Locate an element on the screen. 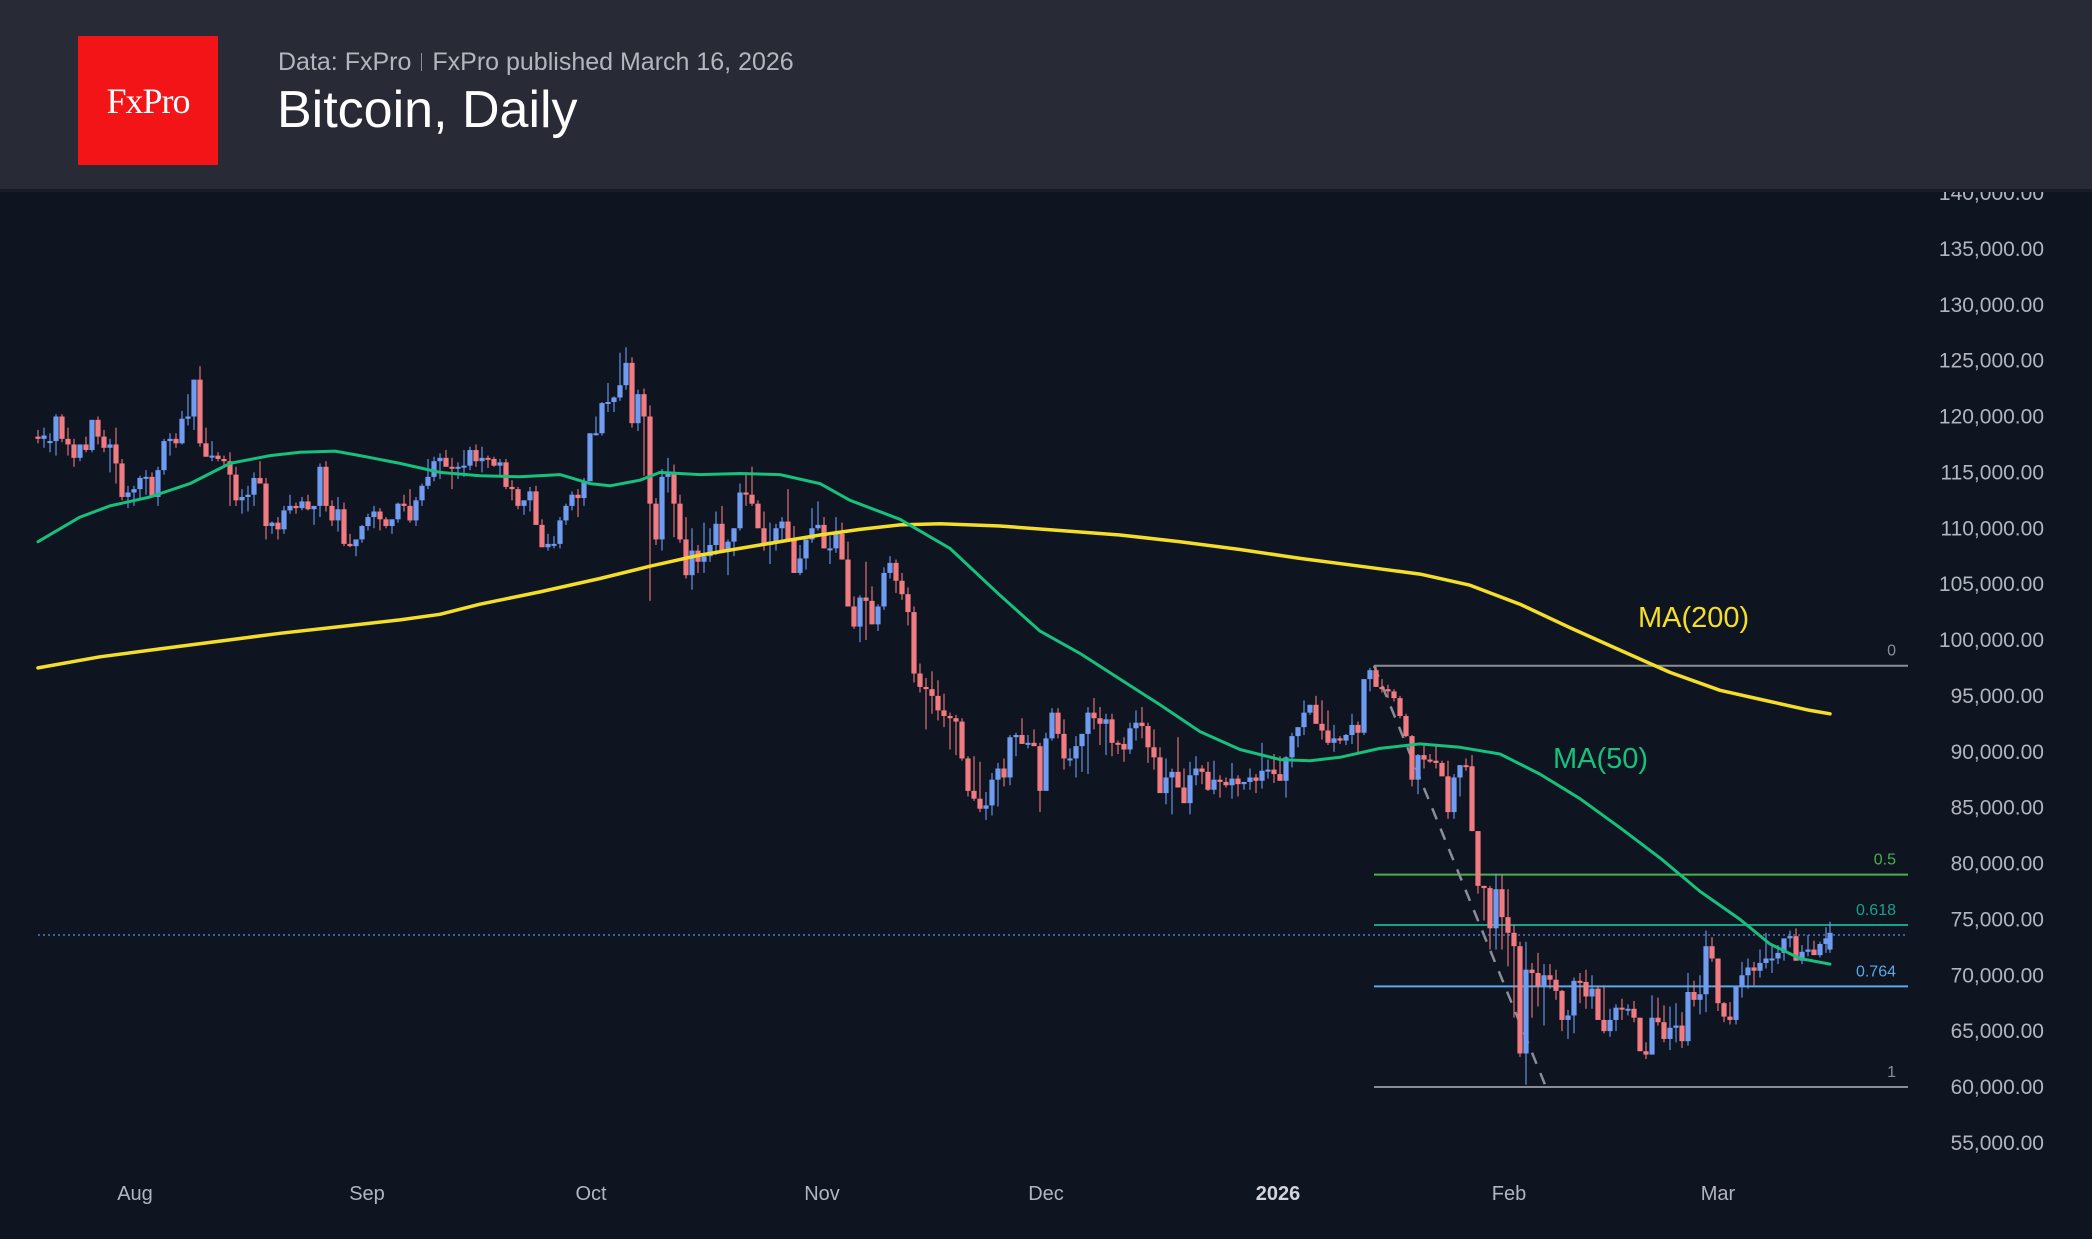 This screenshot has width=2092, height=1239. price-tick-label: 105,000.00 is located at coordinates (1991, 584).